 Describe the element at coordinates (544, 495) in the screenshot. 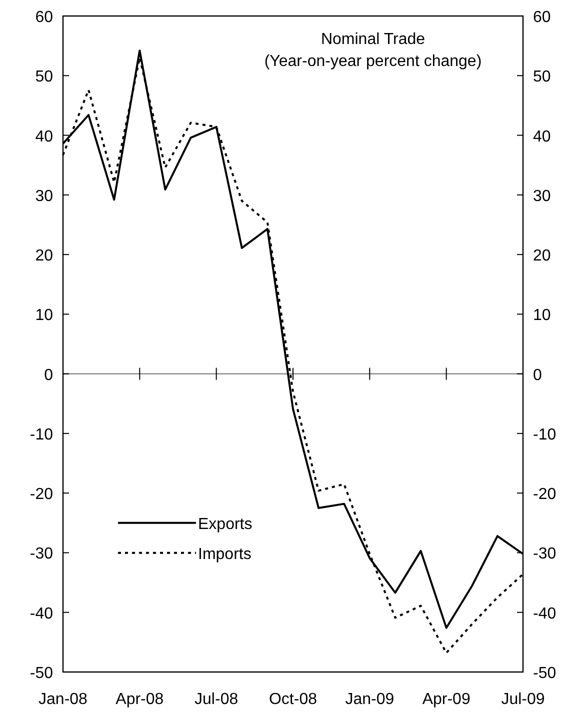

I see `y2-tick-label: -20` at that location.